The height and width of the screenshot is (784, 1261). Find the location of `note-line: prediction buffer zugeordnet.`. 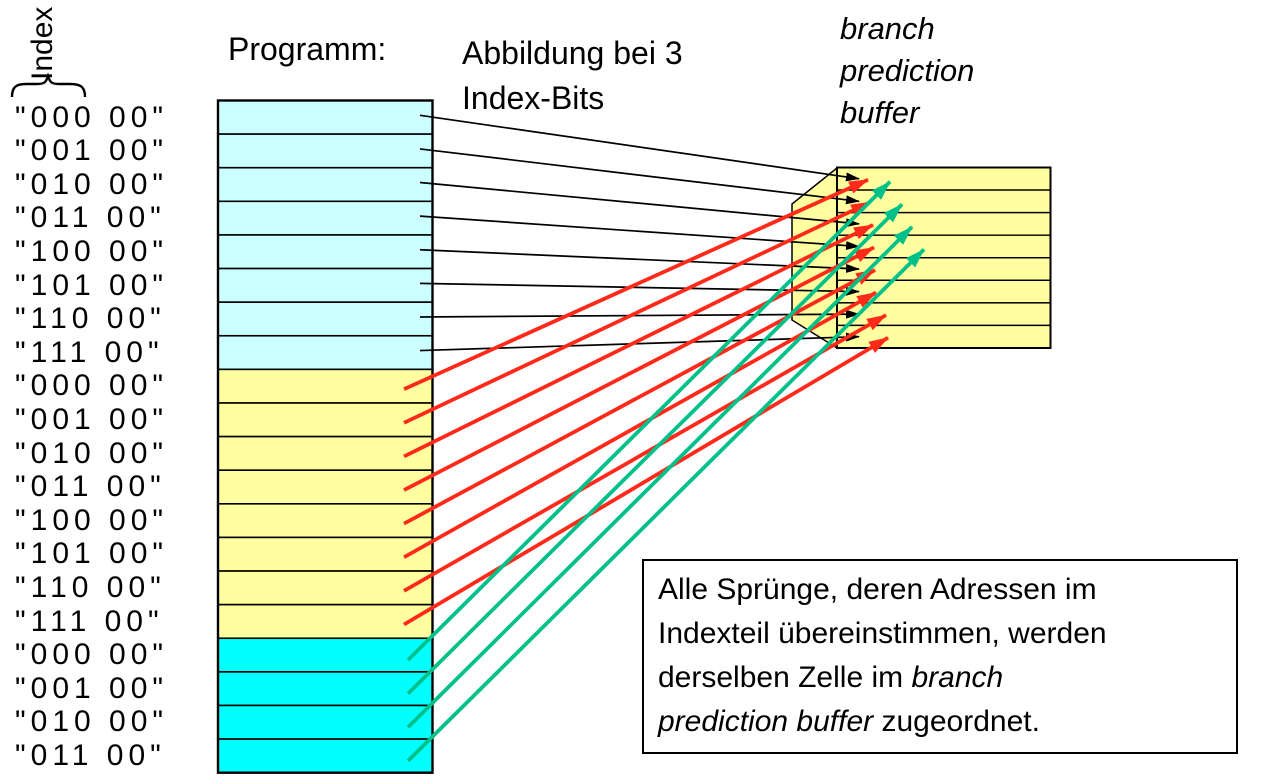

note-line: prediction buffer zugeordnet. is located at coordinates (947, 722).